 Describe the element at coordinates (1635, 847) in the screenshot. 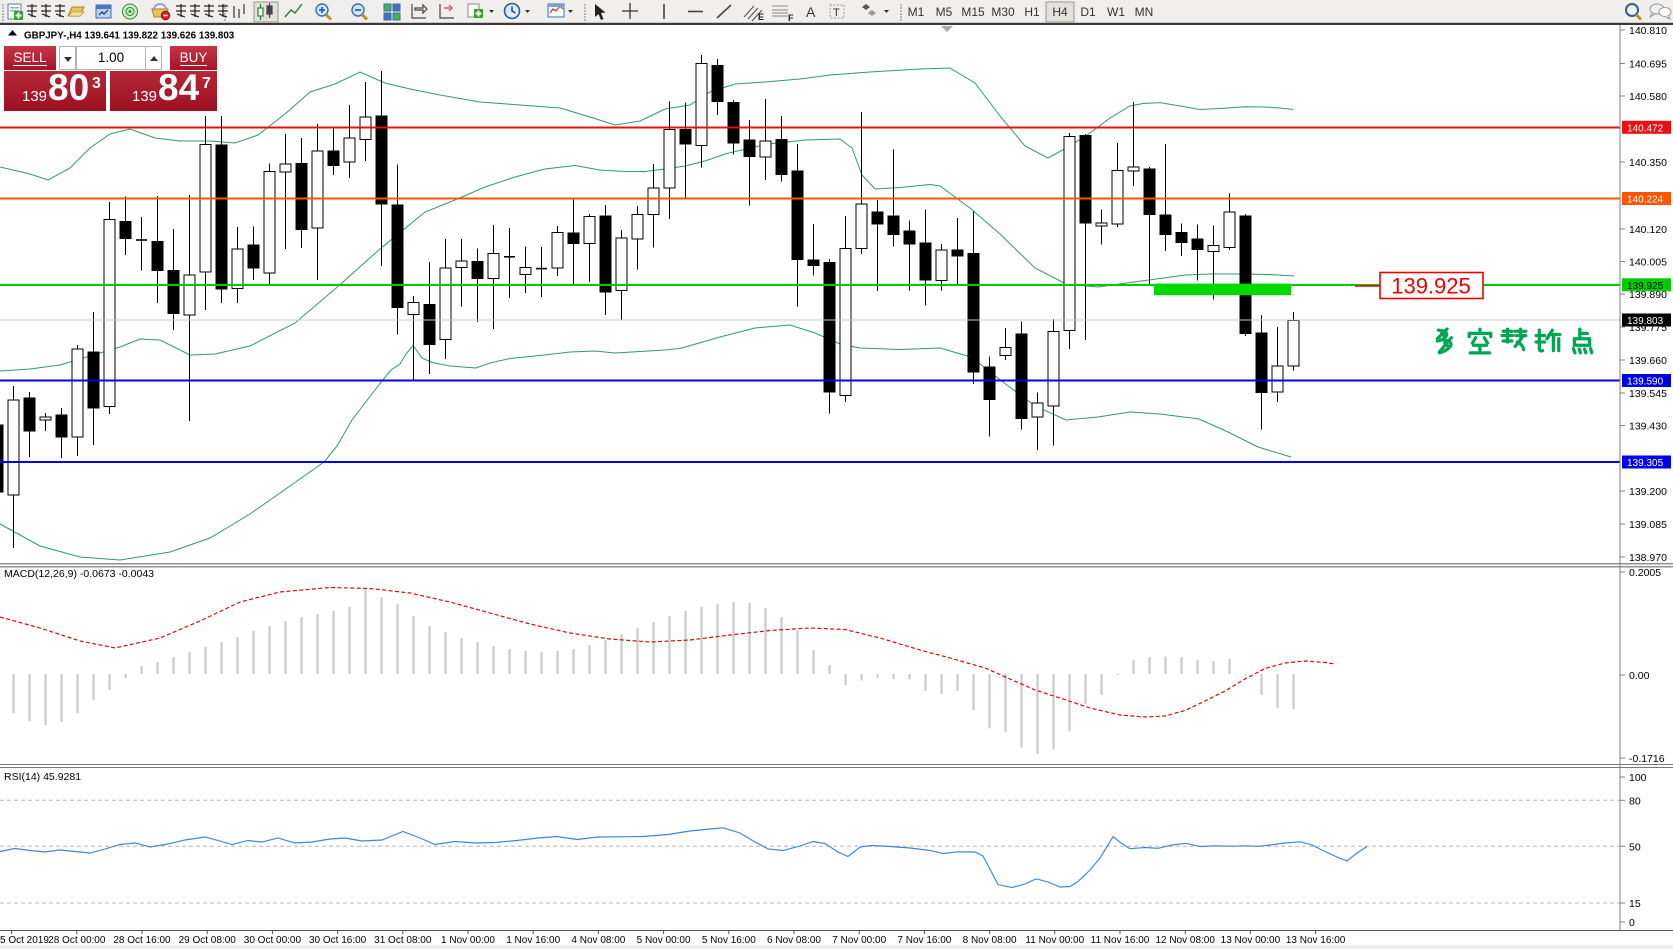

I see `svg-text: 50` at that location.